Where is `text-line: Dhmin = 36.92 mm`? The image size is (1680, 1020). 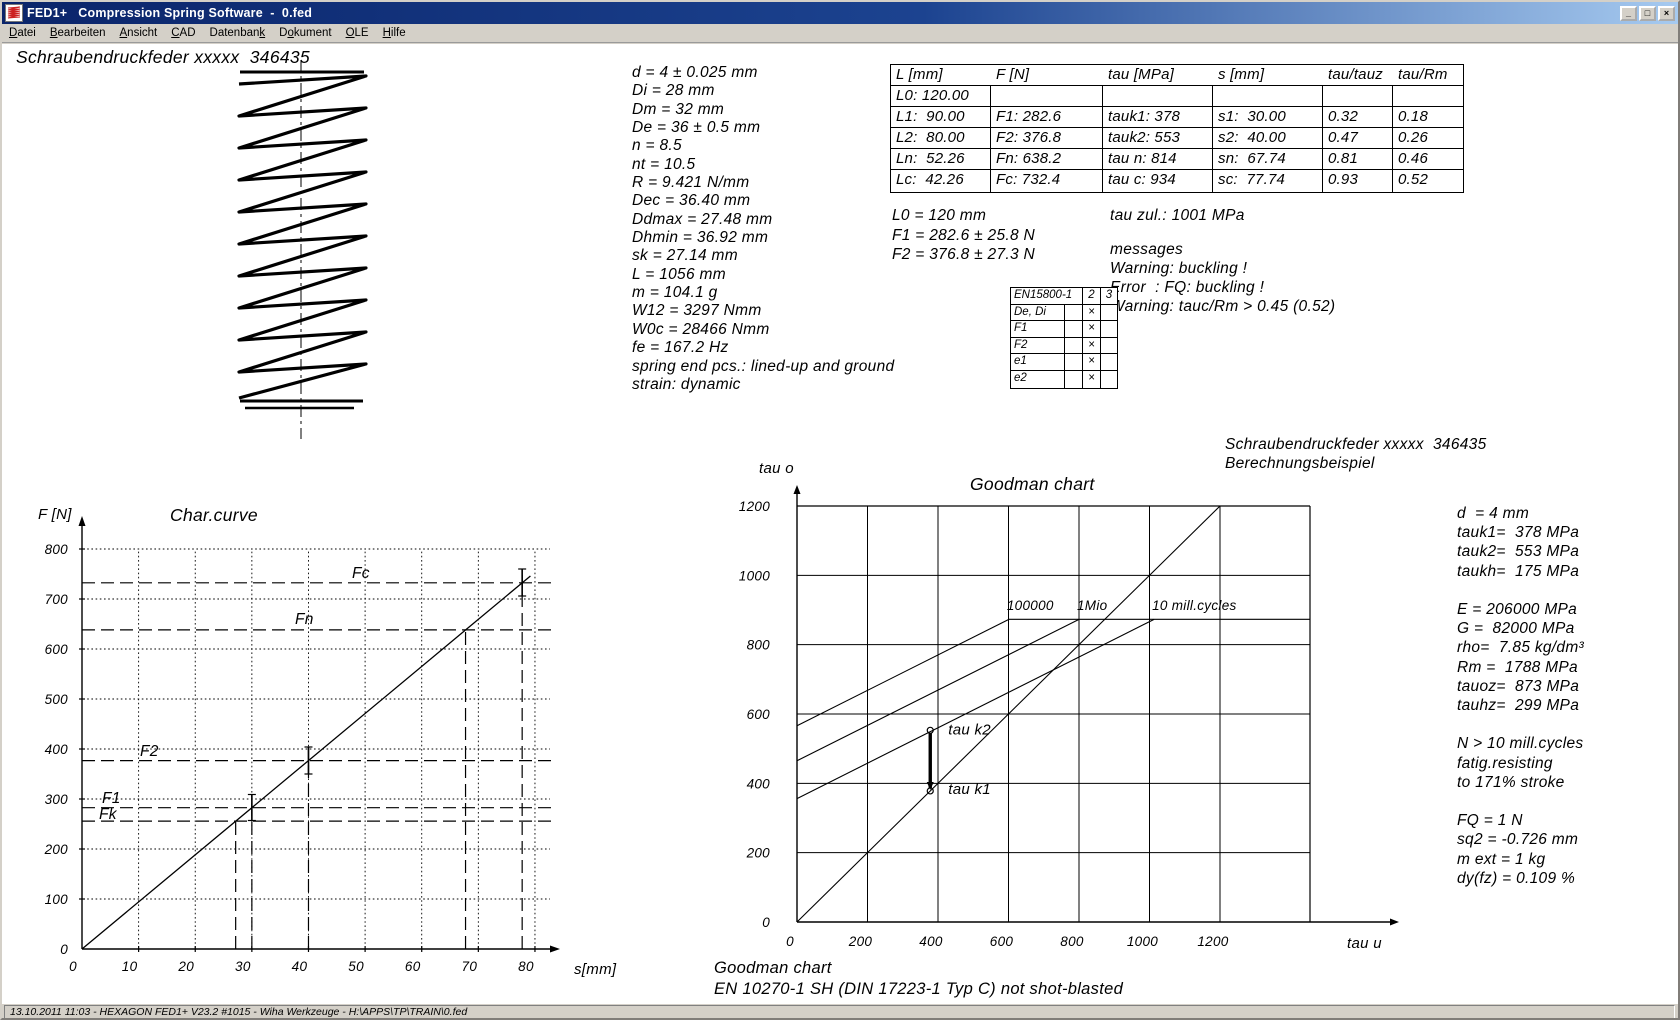
text-line: Dhmin = 36.92 mm is located at coordinates (700, 238).